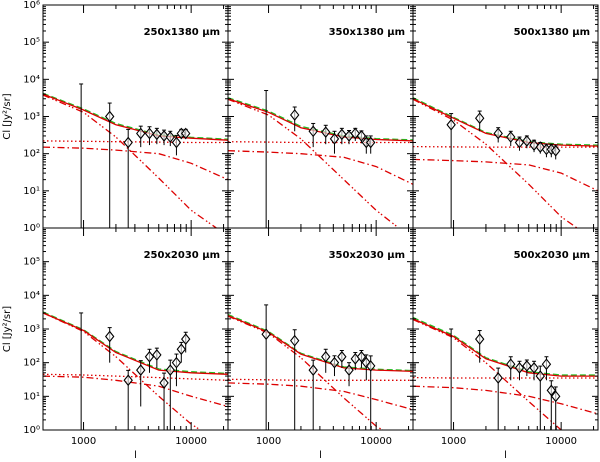  Describe the element at coordinates (31, 262) in the screenshot. I see `y-tick-label: 10⁵` at that location.